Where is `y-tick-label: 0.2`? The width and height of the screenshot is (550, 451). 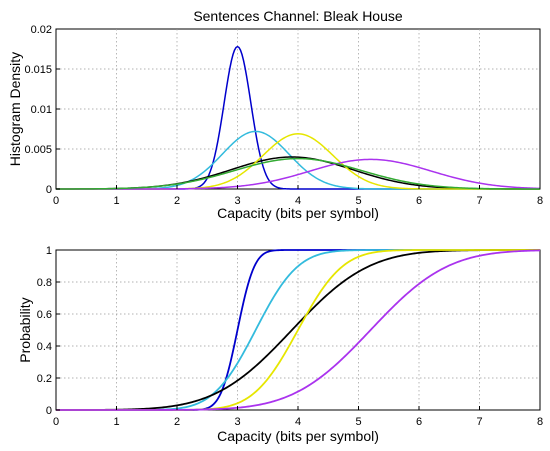
y-tick-label: 0.2 is located at coordinates (44, 379).